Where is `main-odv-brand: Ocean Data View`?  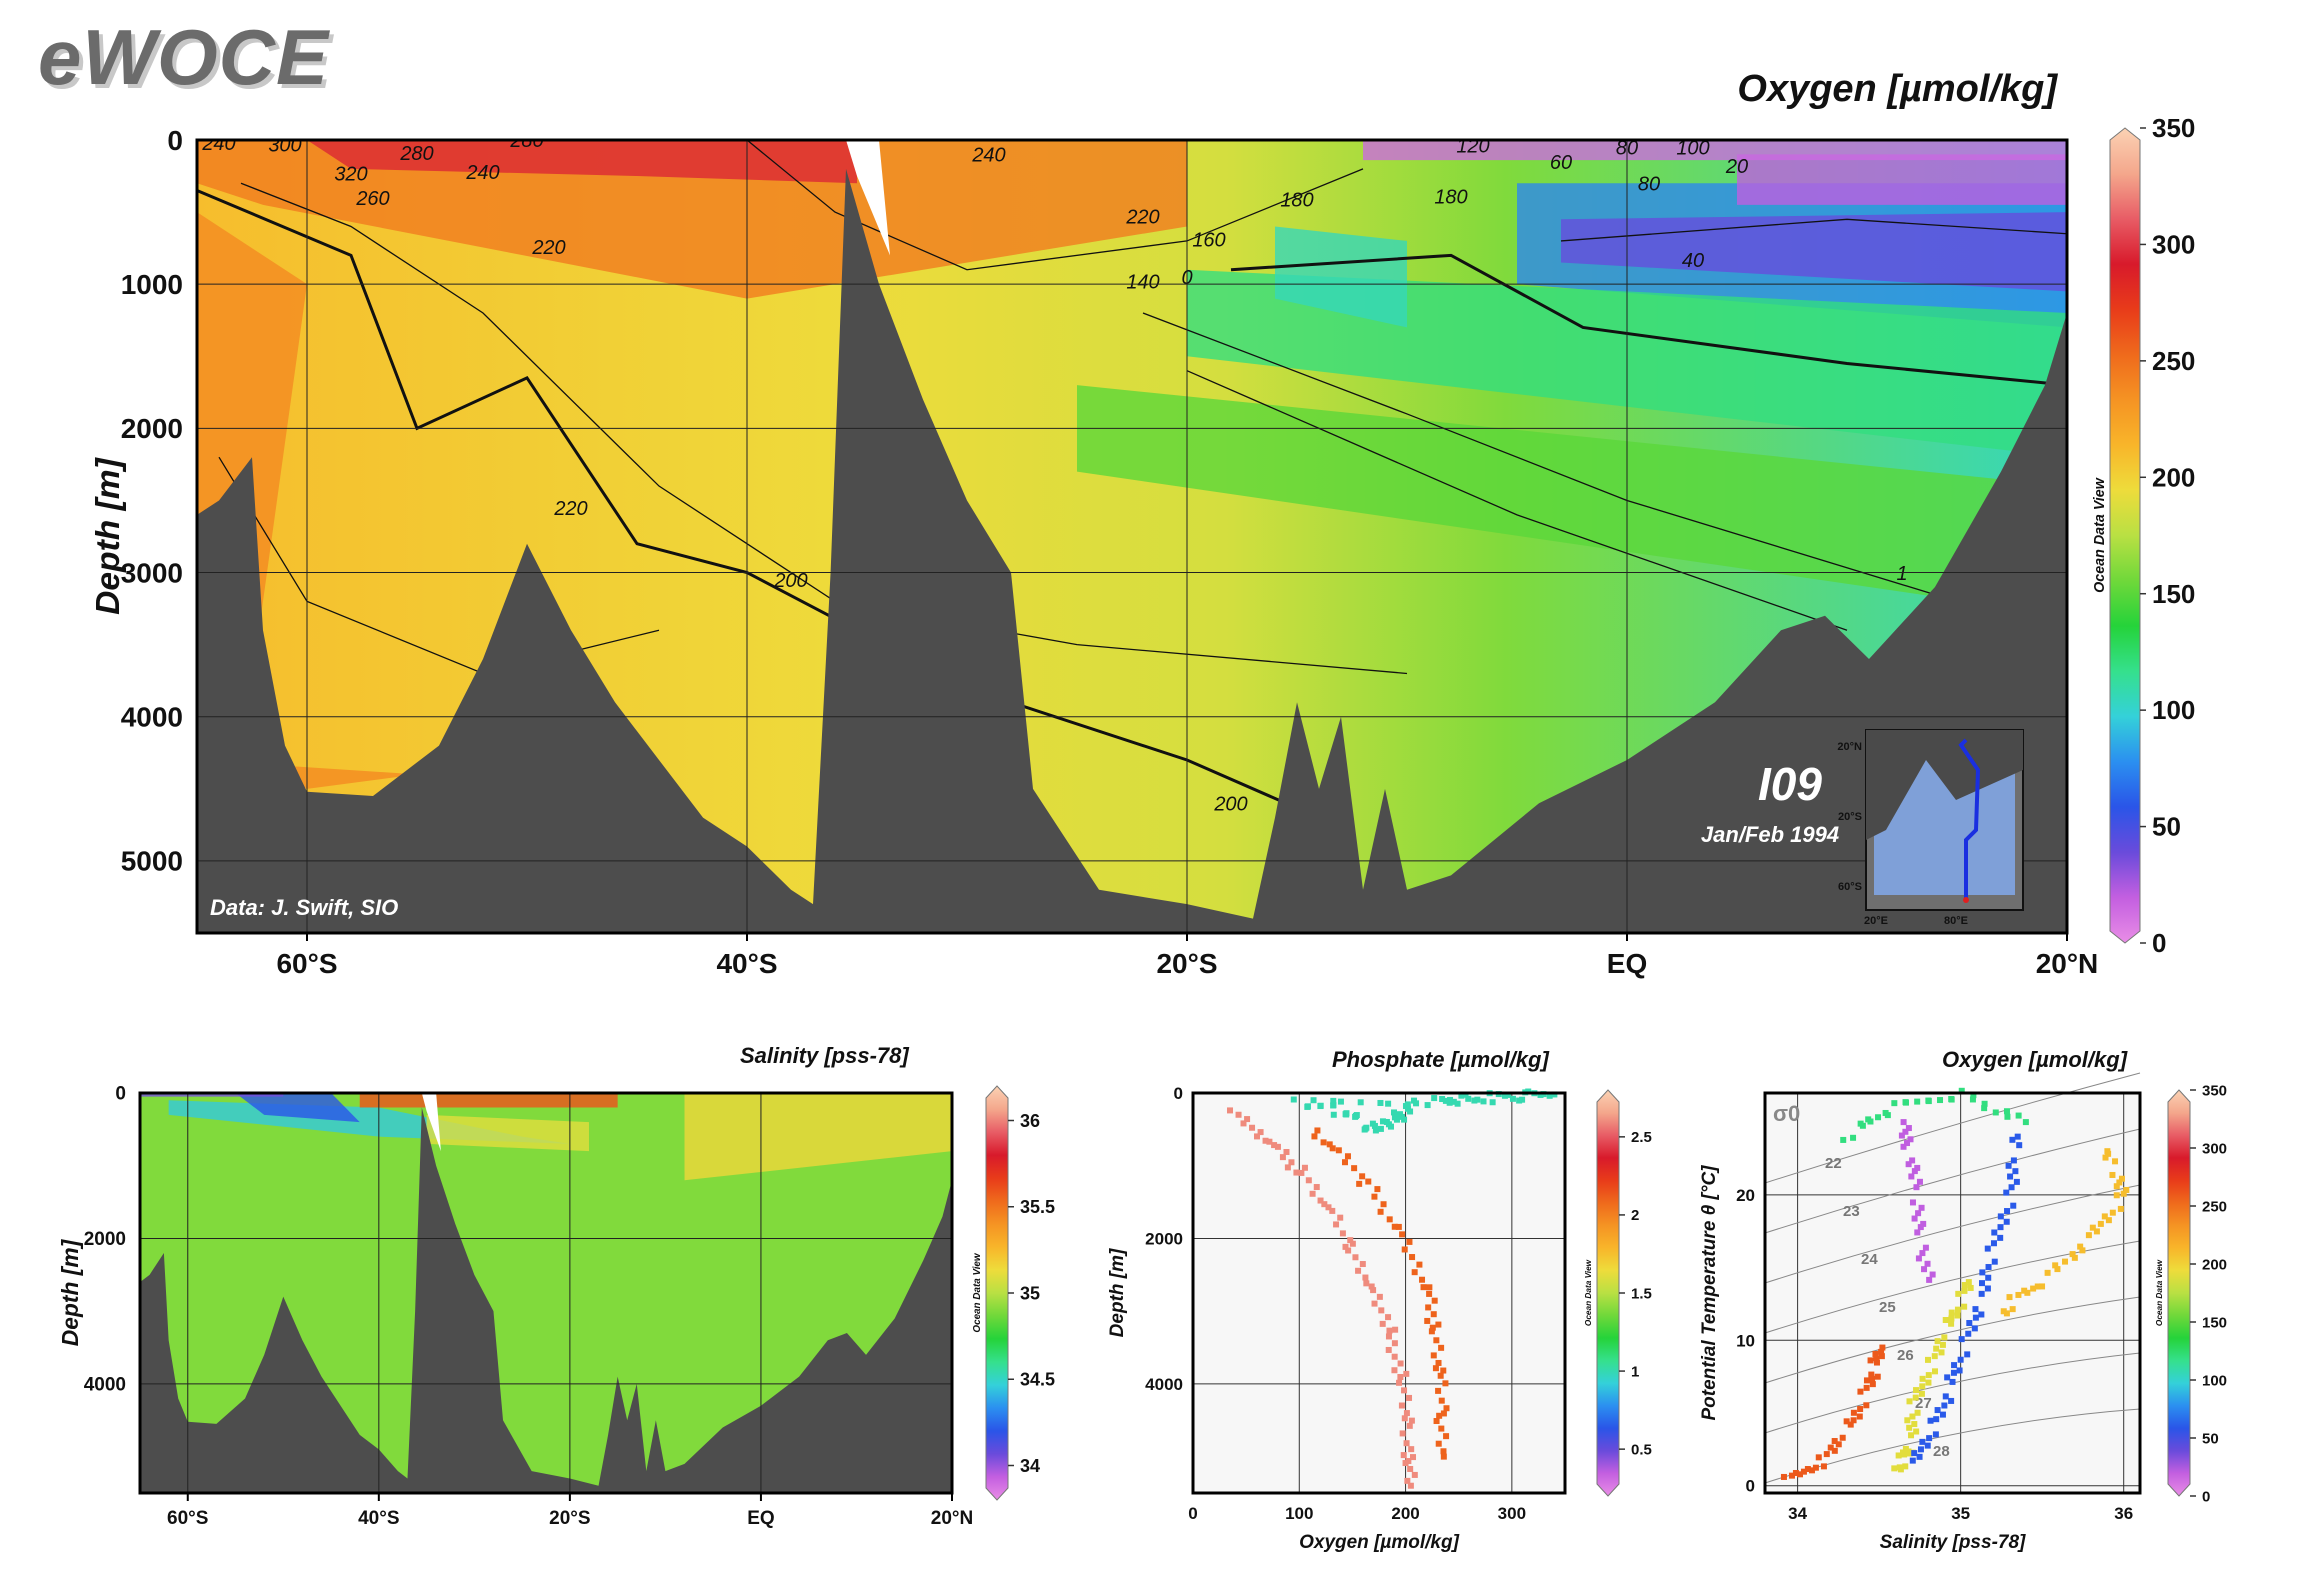 main-odv-brand: Ocean Data View is located at coordinates (2100, 535).